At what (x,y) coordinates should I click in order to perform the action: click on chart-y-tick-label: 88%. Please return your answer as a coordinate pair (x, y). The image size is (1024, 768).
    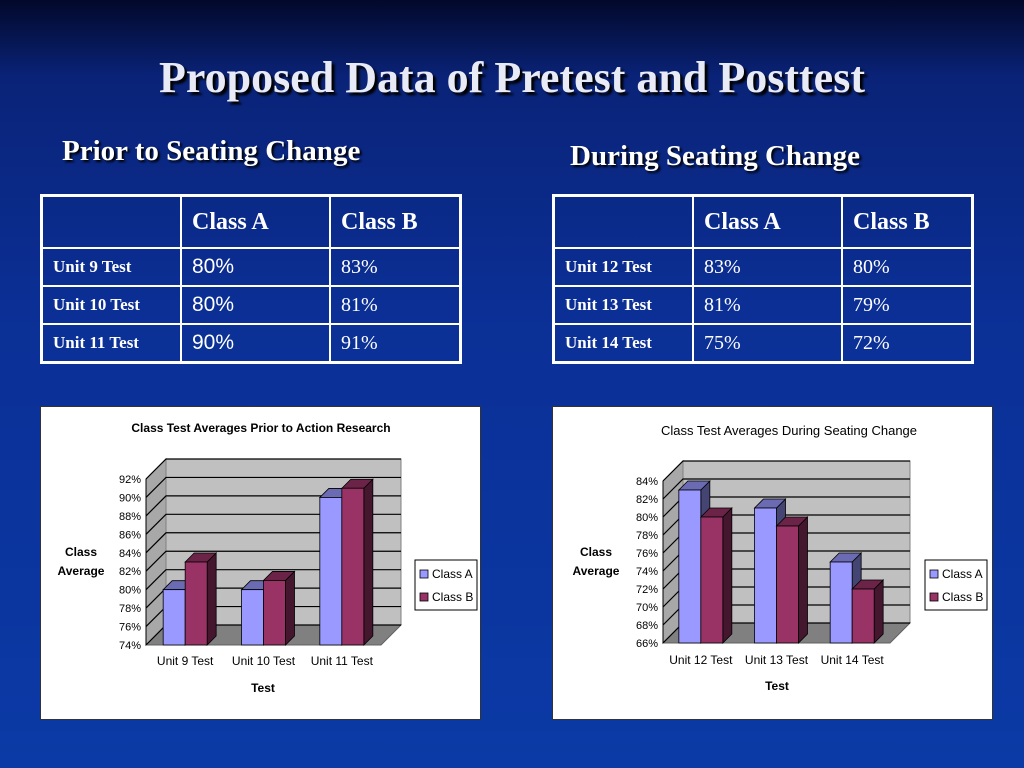
    Looking at the image, I should click on (130, 517).